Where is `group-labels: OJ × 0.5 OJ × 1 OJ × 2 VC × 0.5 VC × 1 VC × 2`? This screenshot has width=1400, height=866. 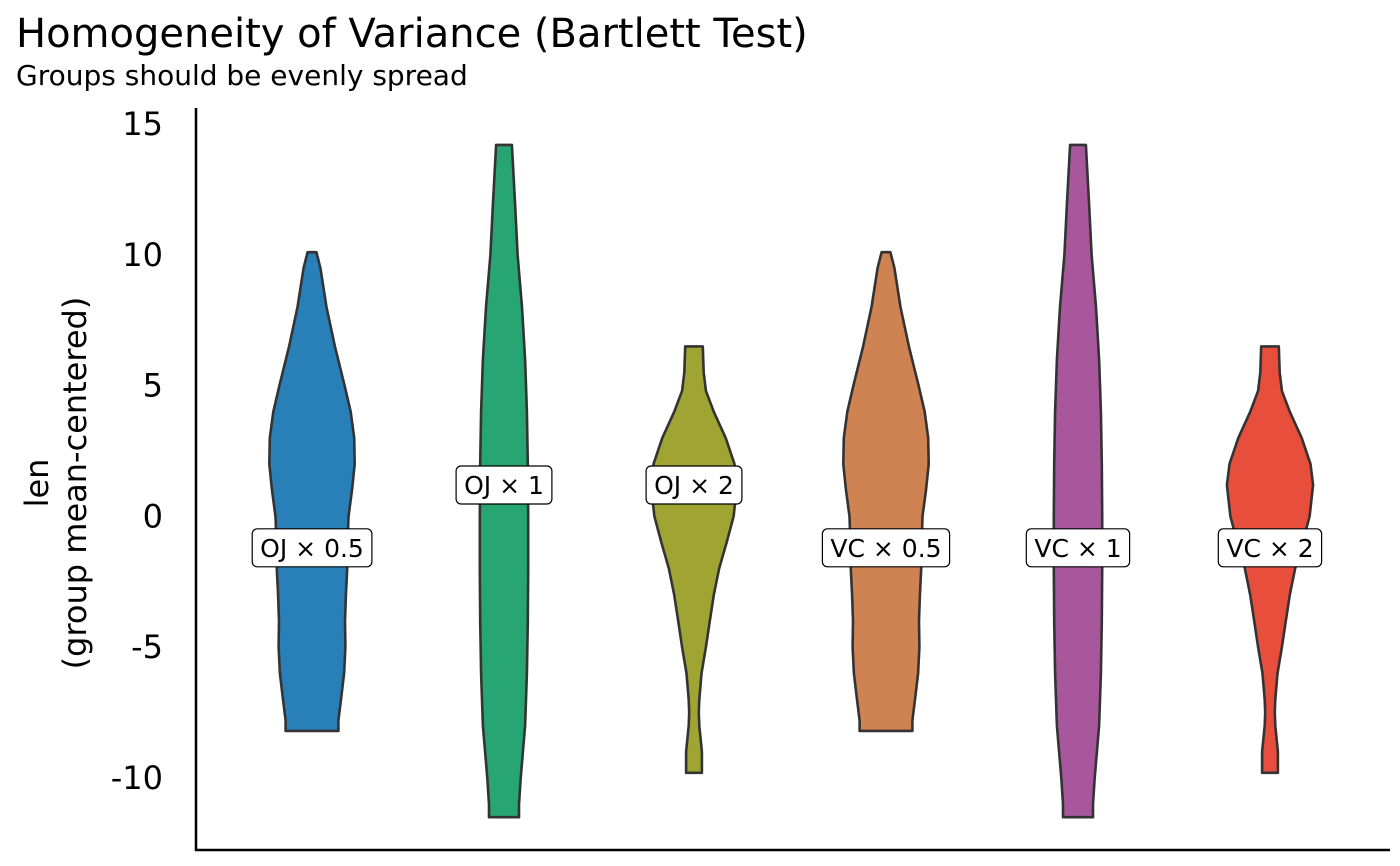 group-labels: OJ × 0.5 OJ × 1 OJ × 2 VC × 0.5 VC × 1 VC × 2 is located at coordinates (787, 516).